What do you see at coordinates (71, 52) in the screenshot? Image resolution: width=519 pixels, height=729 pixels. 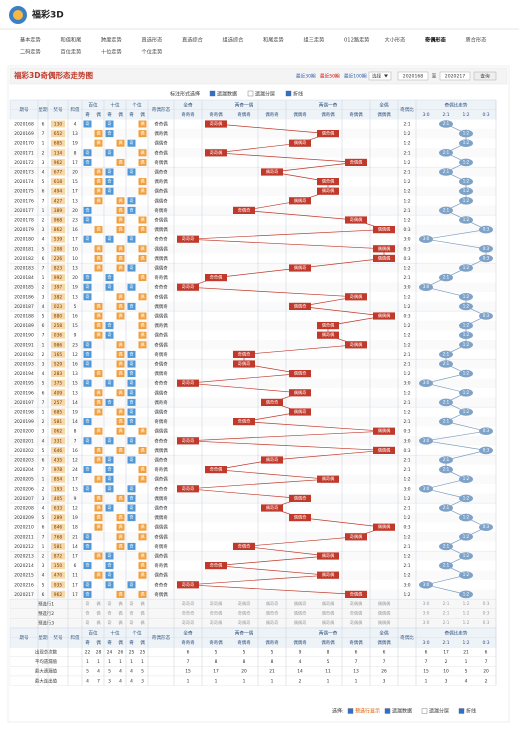 I see `nav-link: 百位走势` at bounding box center [71, 52].